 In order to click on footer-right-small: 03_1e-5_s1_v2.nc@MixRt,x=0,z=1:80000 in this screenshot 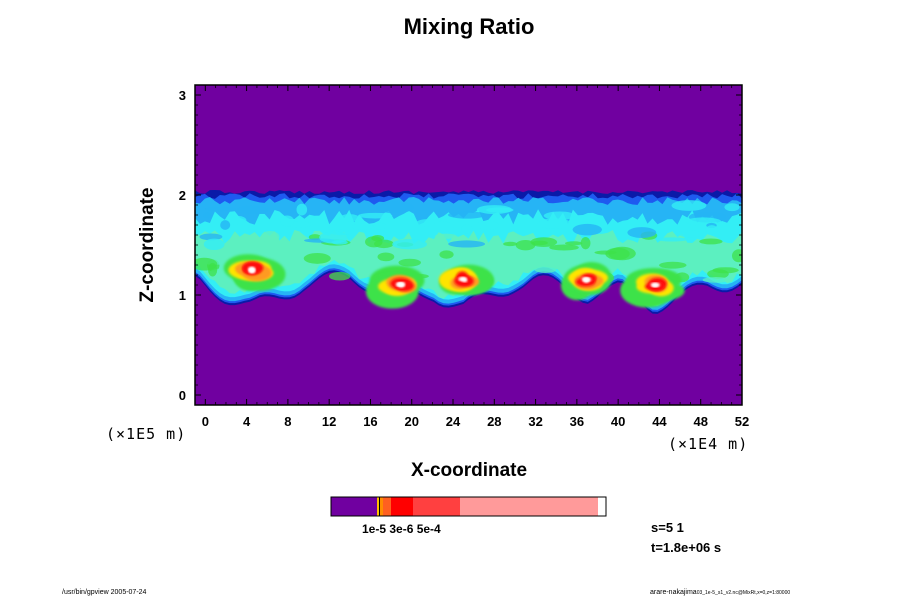, I will do `click(743, 593)`.